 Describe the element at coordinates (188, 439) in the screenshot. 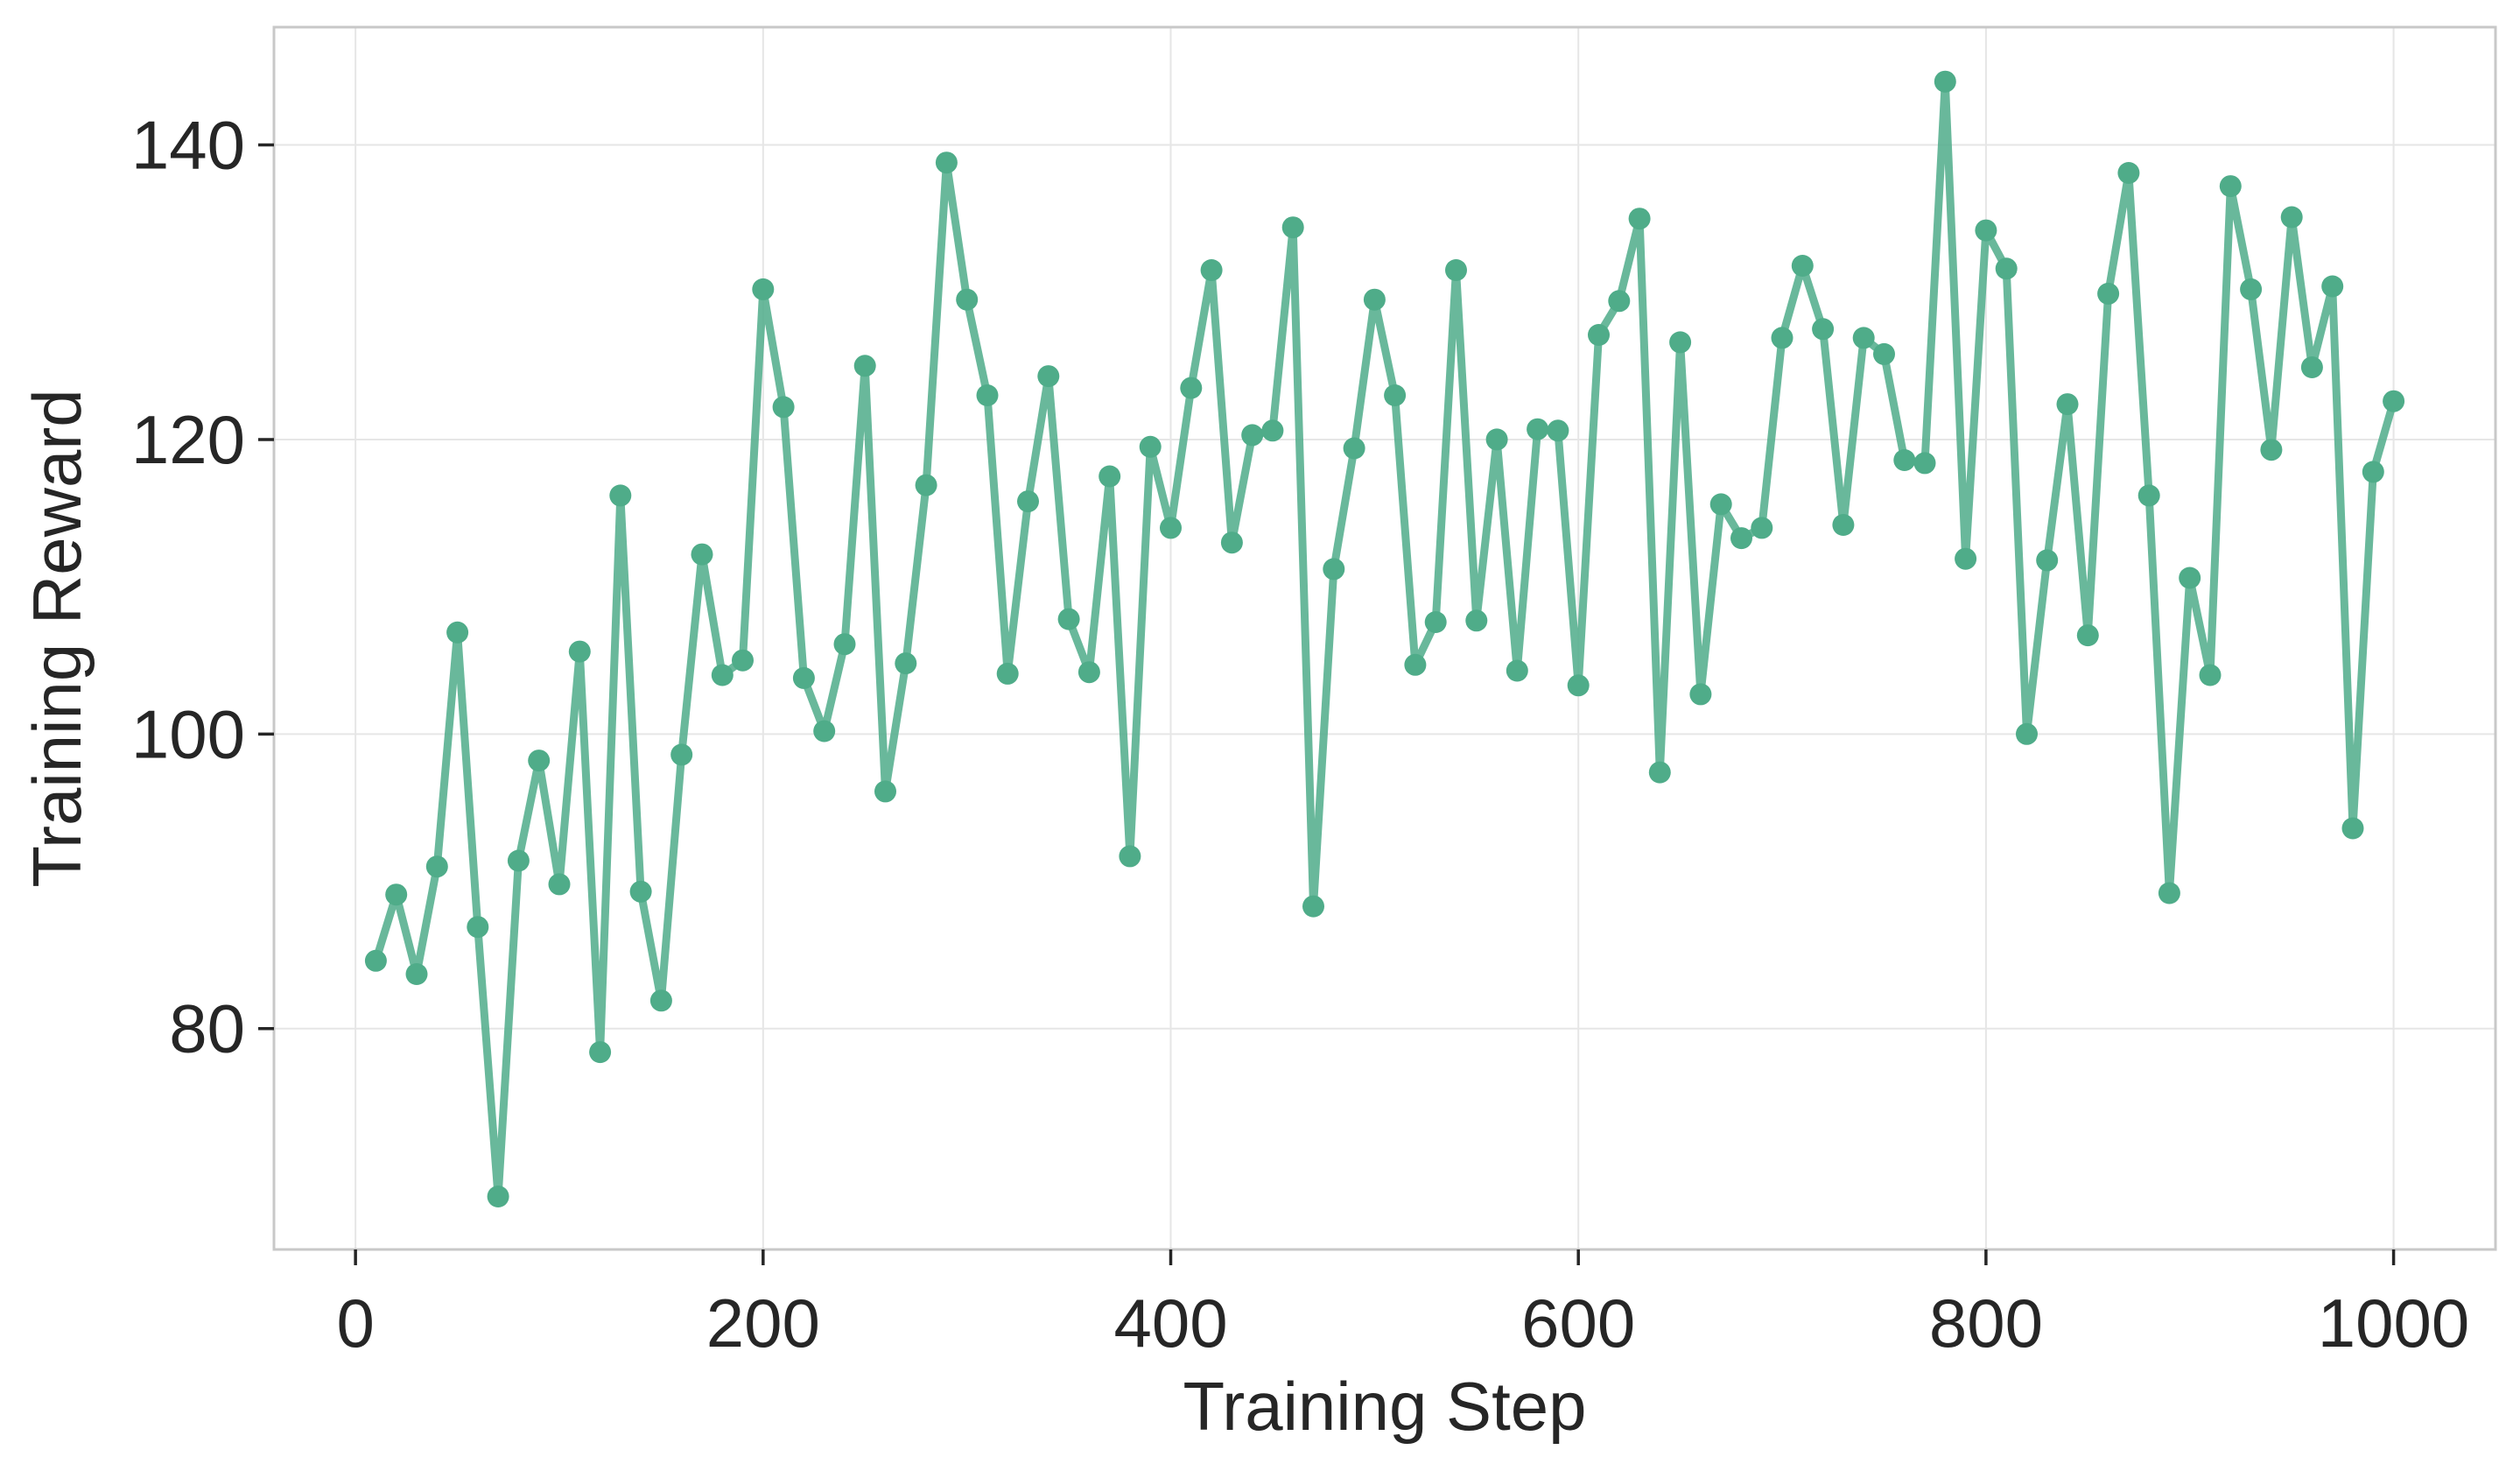

I see `y-tick-label: 120` at that location.